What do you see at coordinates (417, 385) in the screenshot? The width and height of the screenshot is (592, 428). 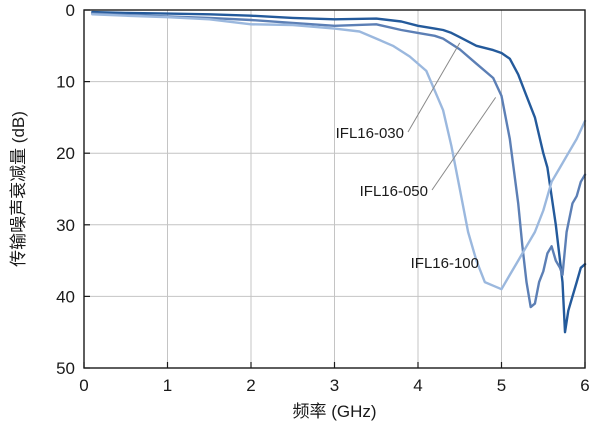 I see `x-tick-label: 4` at bounding box center [417, 385].